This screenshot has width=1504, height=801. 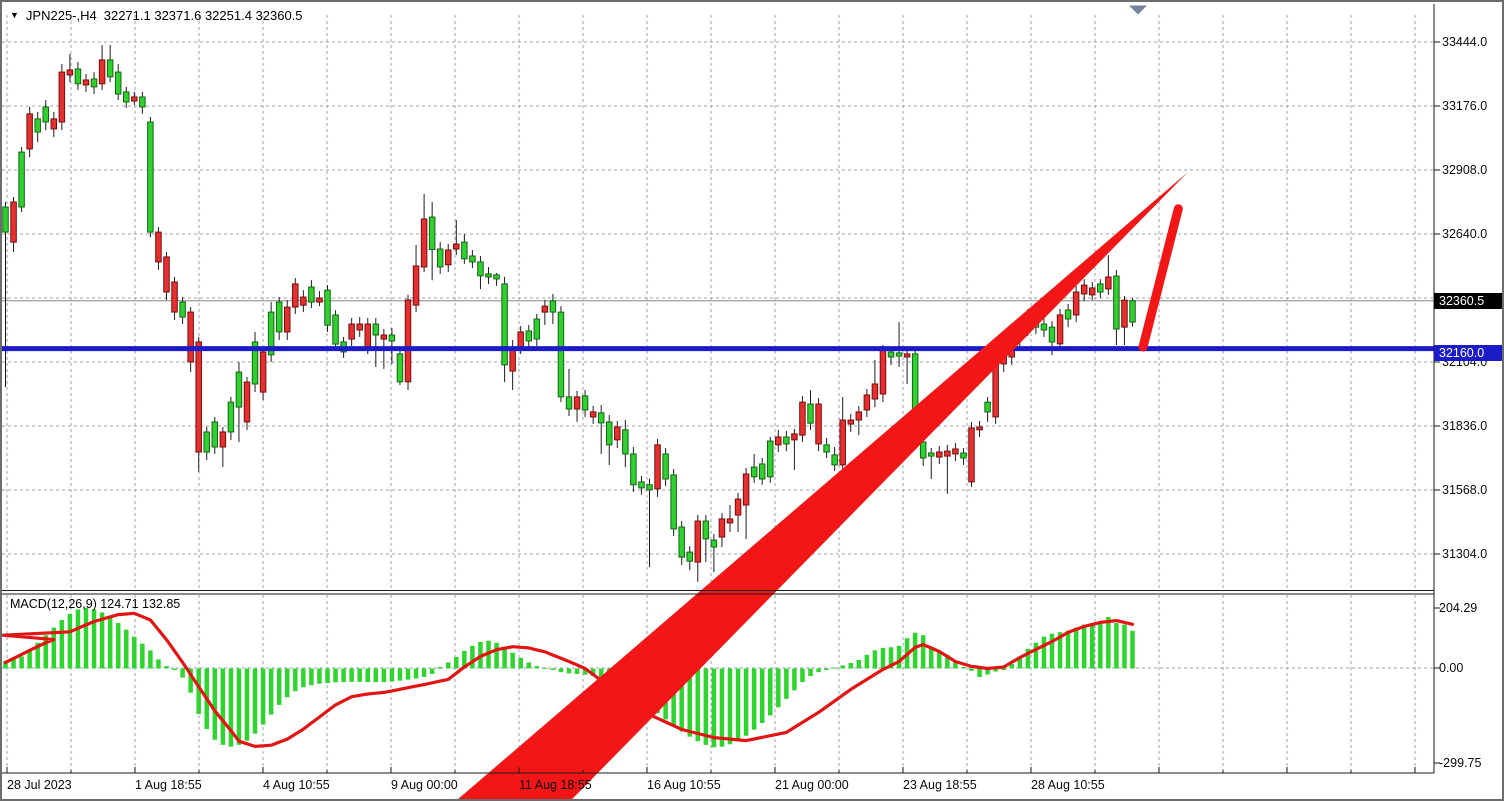 What do you see at coordinates (168, 785) in the screenshot?
I see `time-axis-label: 1 Aug 18:55` at bounding box center [168, 785].